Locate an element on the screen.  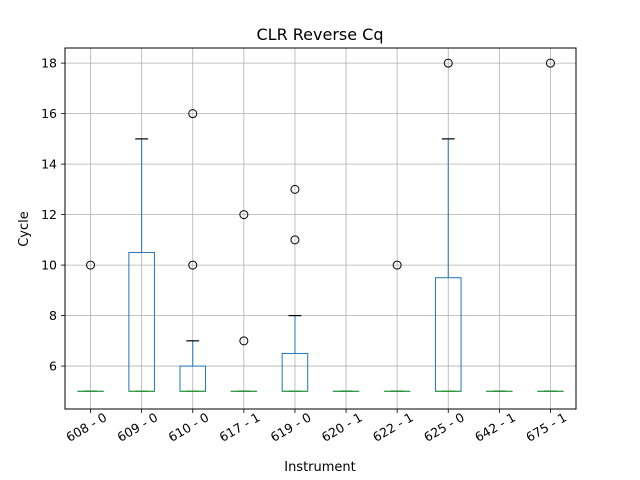
y-tick-label: 18 is located at coordinates (49, 63).